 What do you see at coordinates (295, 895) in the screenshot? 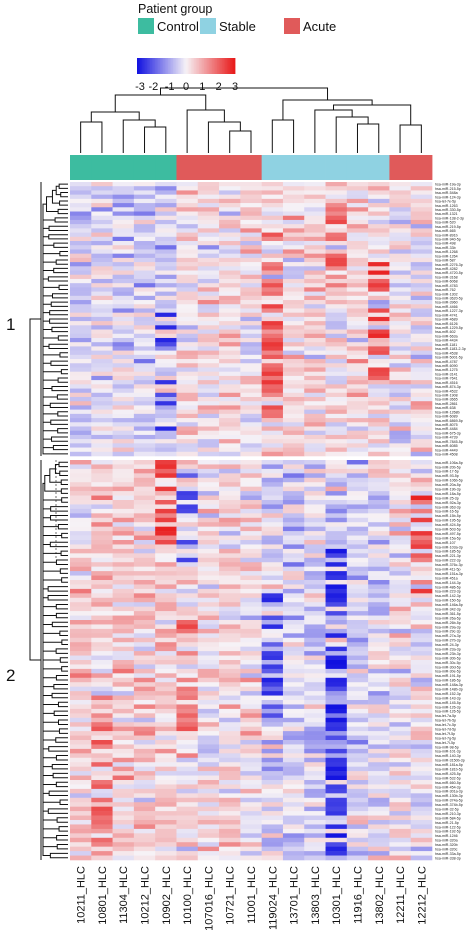
I see `column-label: 13701_HLC` at bounding box center [295, 895].